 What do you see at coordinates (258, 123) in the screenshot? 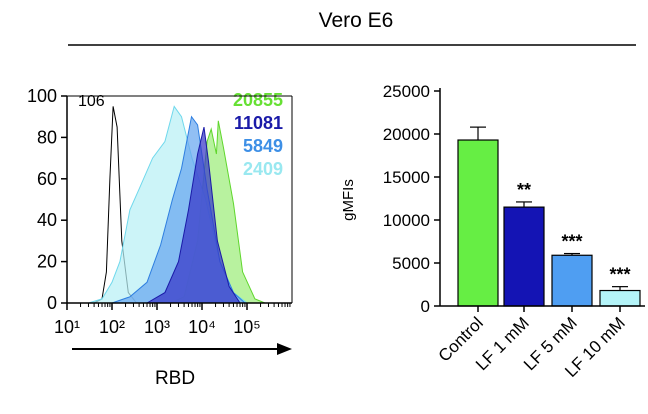
I see `histogram-annotation-label: 11081` at bounding box center [258, 123].